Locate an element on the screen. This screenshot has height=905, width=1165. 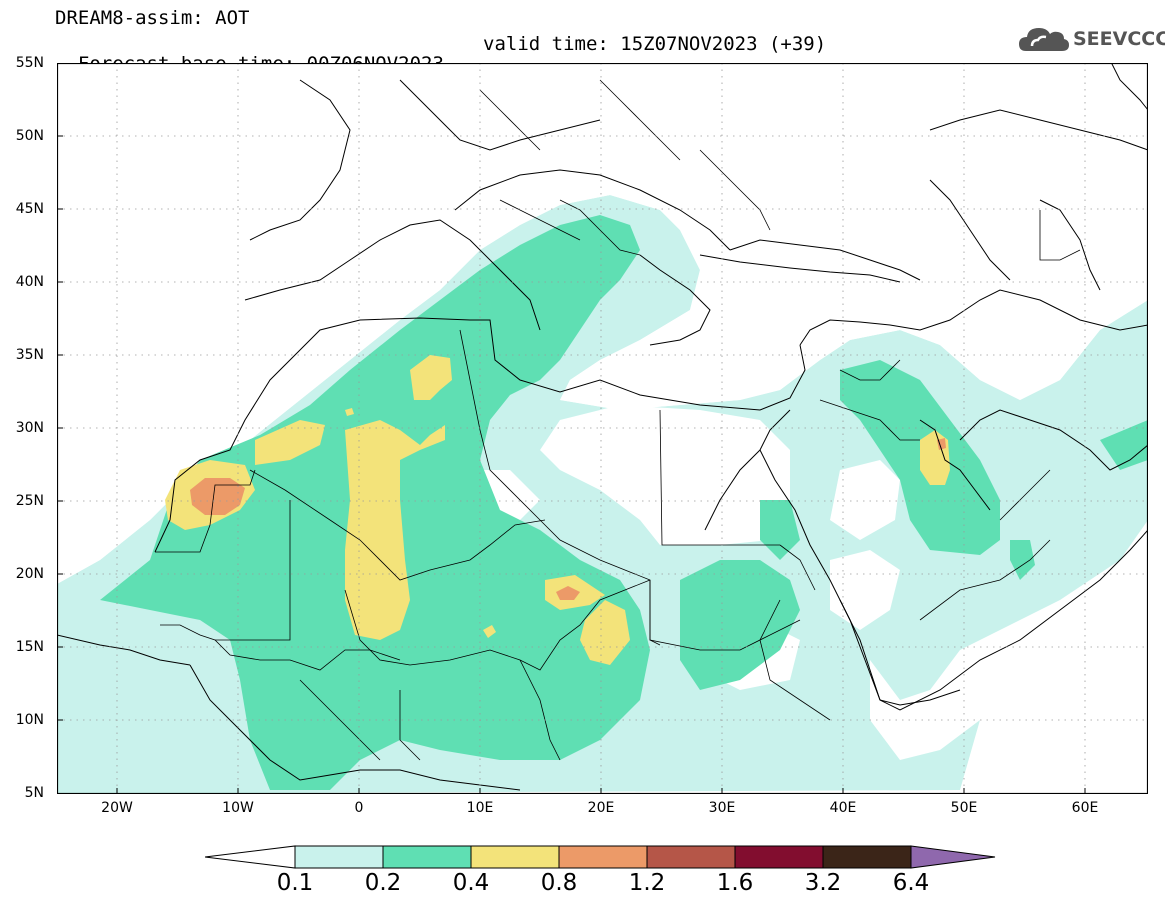
lon-label: 30E is located at coordinates (722, 808).